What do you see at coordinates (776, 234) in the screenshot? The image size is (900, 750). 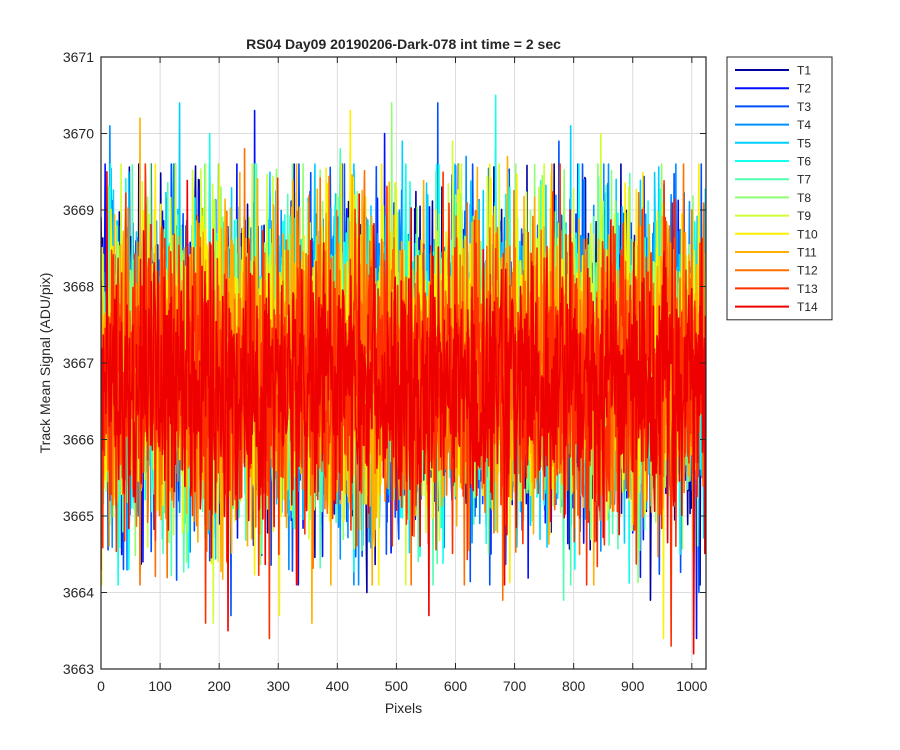 I see `legend-item-t10: T10` at bounding box center [776, 234].